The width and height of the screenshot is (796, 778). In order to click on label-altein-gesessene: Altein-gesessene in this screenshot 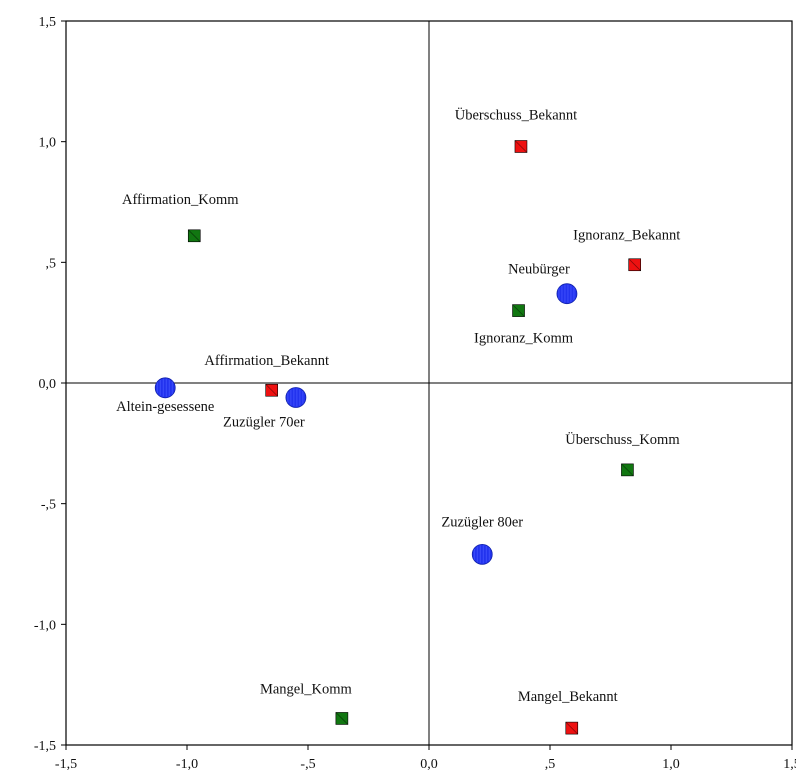, I will do `click(165, 407)`.